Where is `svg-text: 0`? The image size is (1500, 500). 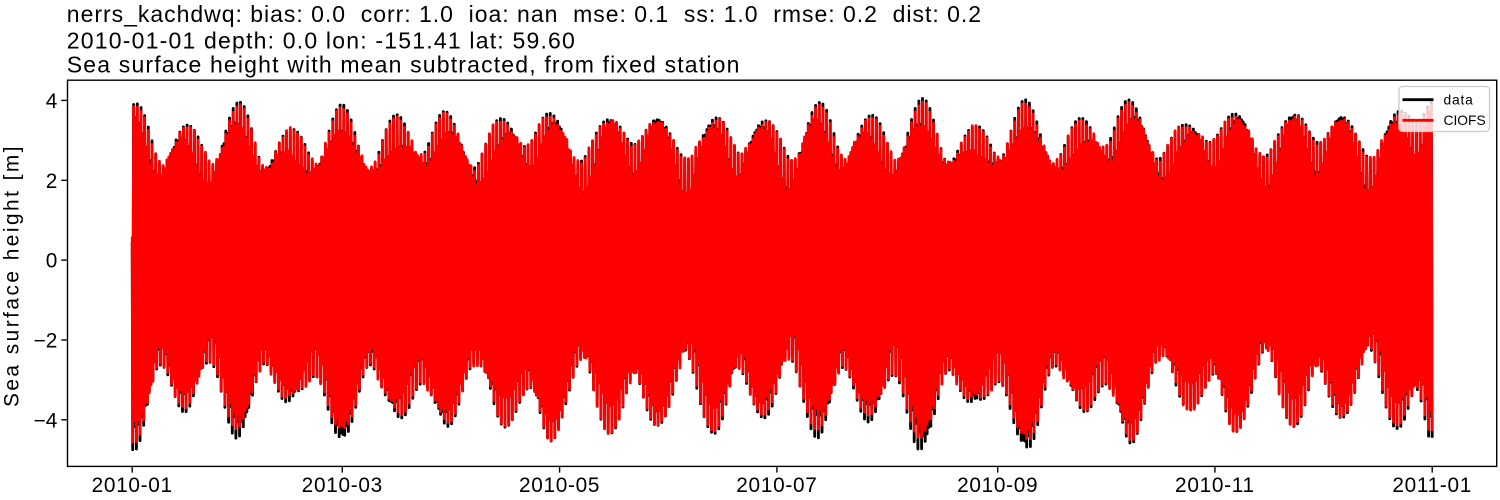 svg-text: 0 is located at coordinates (52, 261).